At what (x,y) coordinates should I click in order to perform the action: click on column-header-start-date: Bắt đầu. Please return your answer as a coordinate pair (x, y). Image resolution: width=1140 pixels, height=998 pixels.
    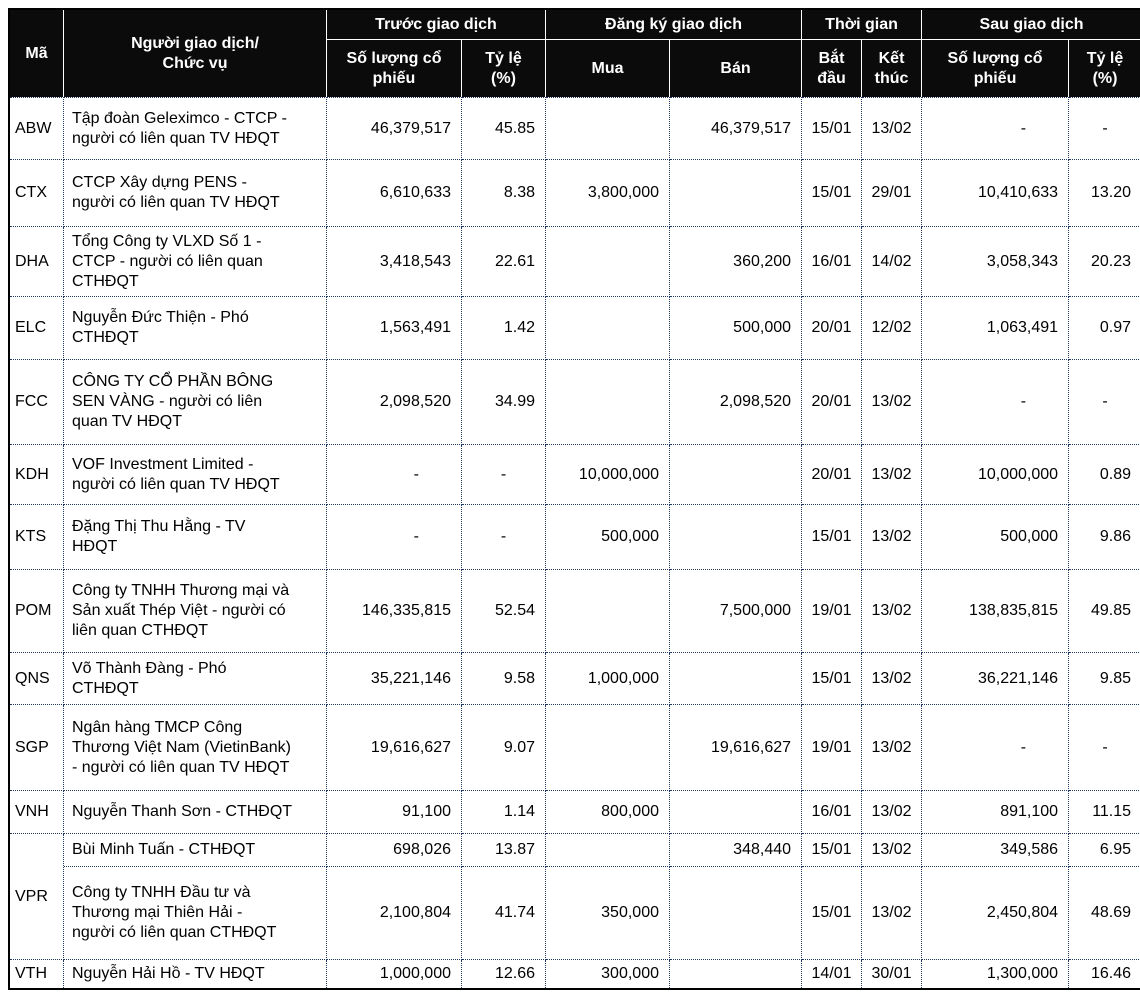
    Looking at the image, I should click on (832, 68).